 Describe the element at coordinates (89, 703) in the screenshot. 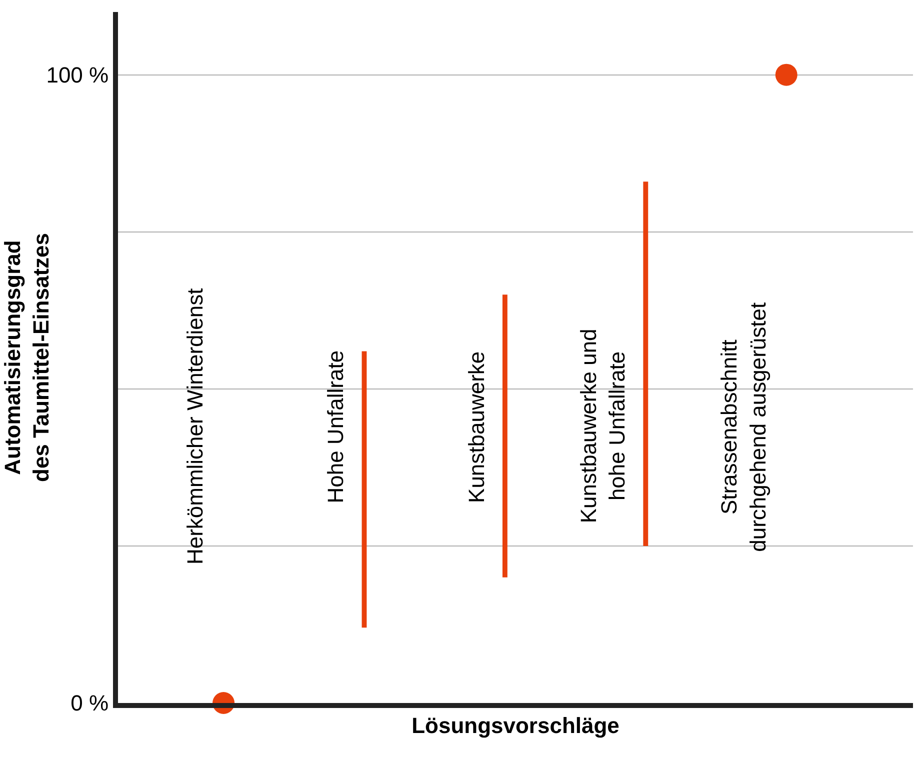

I see `y-tick-label: 0 %` at that location.